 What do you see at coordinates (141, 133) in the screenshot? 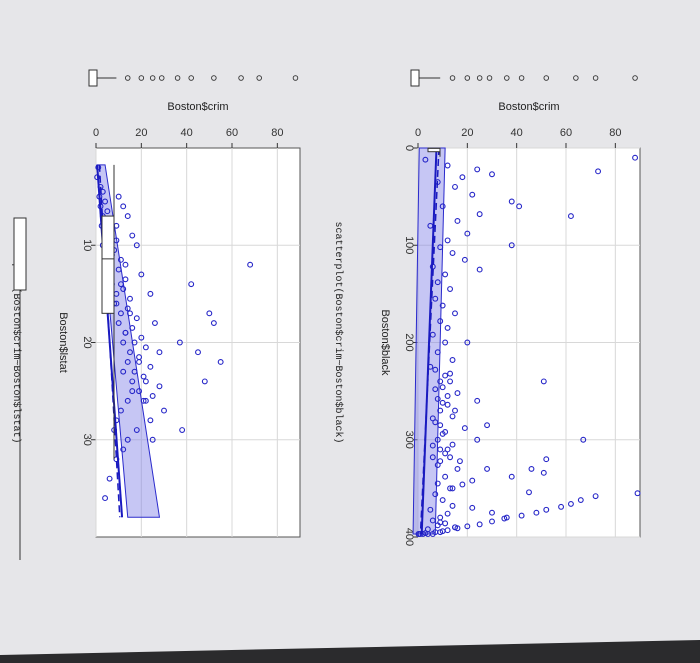
I see `y-tick-label: 20` at bounding box center [141, 133].